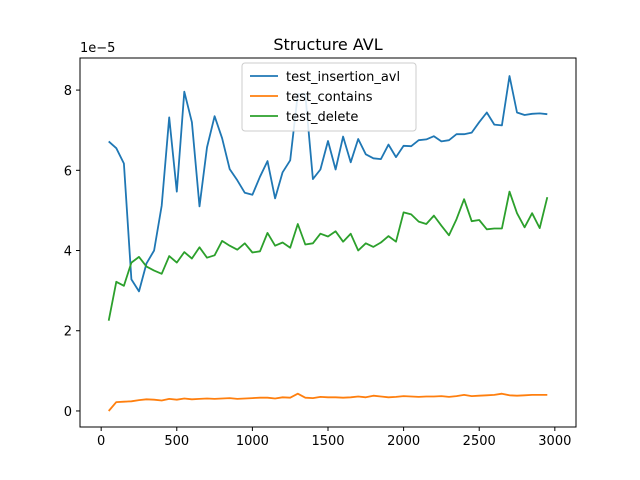 This screenshot has height=480, width=640. What do you see at coordinates (327, 441) in the screenshot?
I see `x-tick-label: 1500` at bounding box center [327, 441].